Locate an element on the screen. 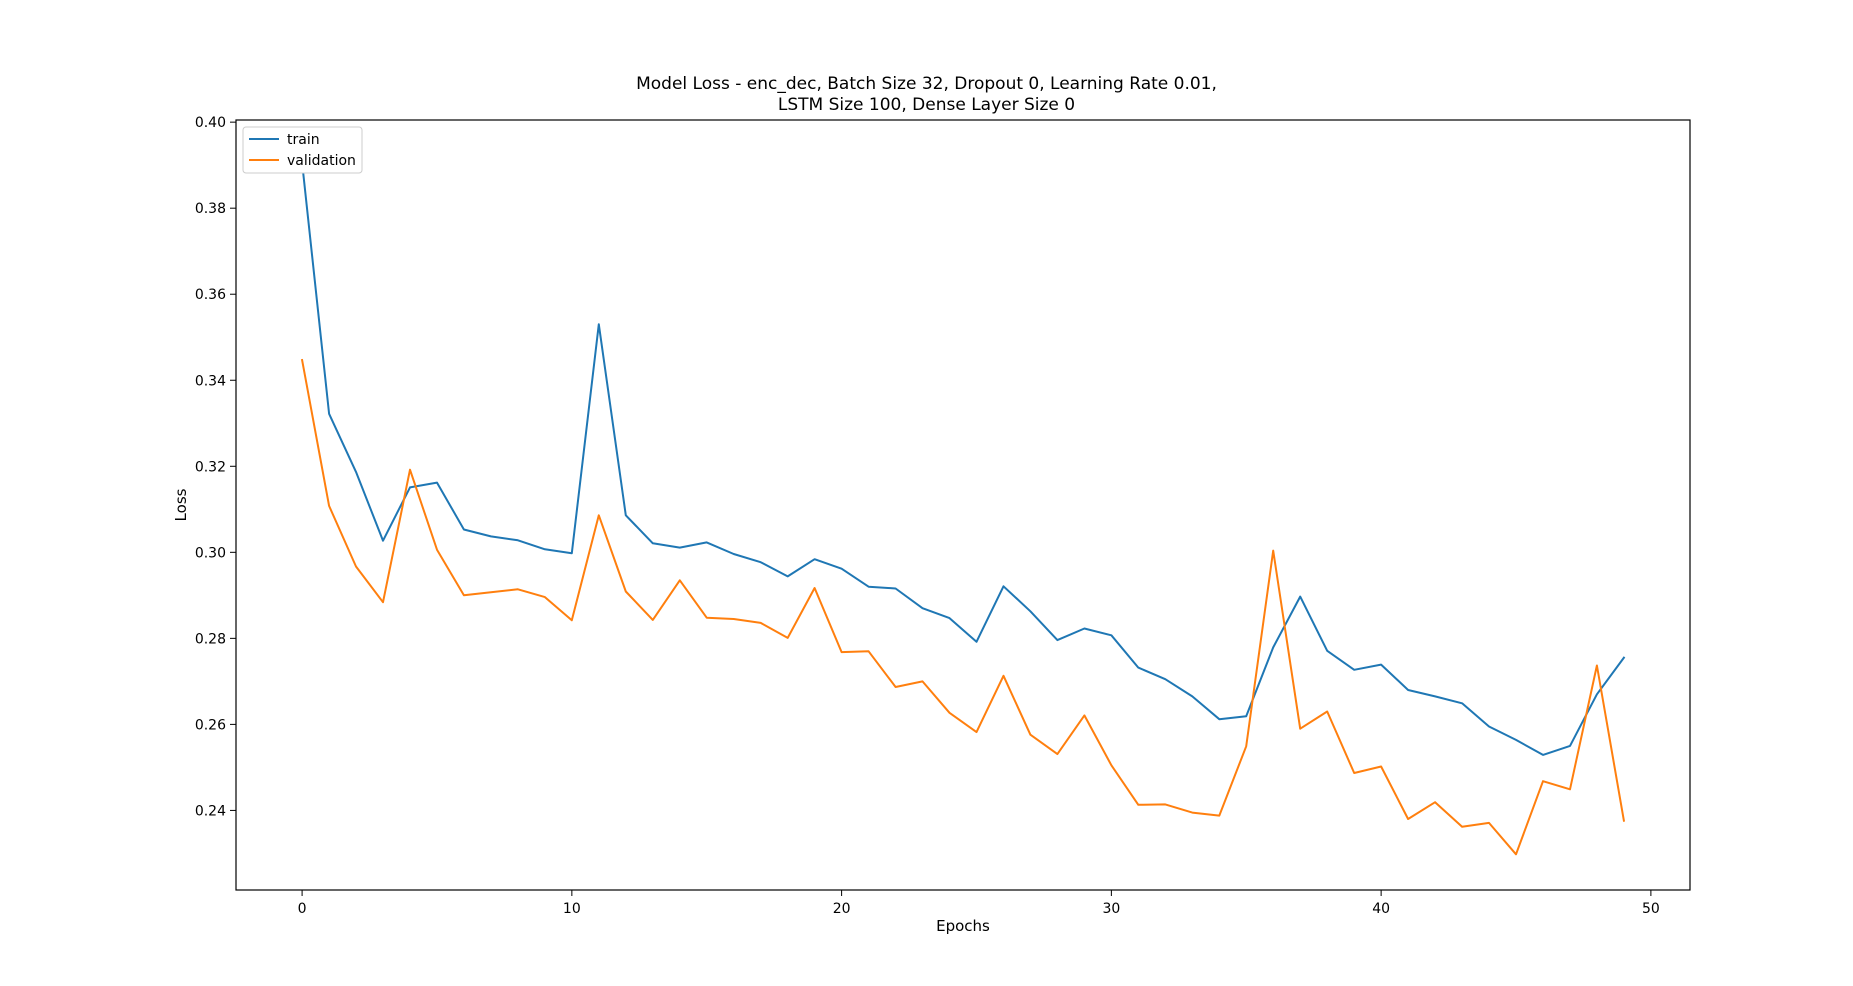  x-axis-label: Epochs is located at coordinates (963, 926).